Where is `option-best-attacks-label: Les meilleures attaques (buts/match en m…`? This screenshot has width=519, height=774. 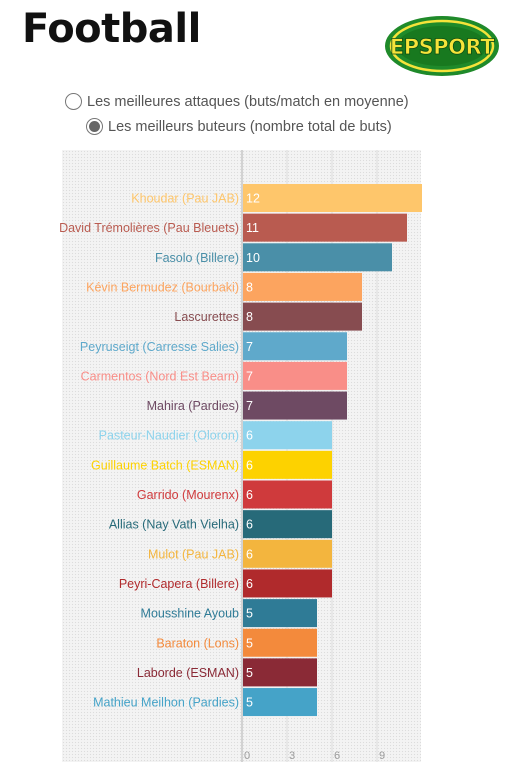 option-best-attacks-label: Les meilleures attaques (buts/match en m… is located at coordinates (248, 101).